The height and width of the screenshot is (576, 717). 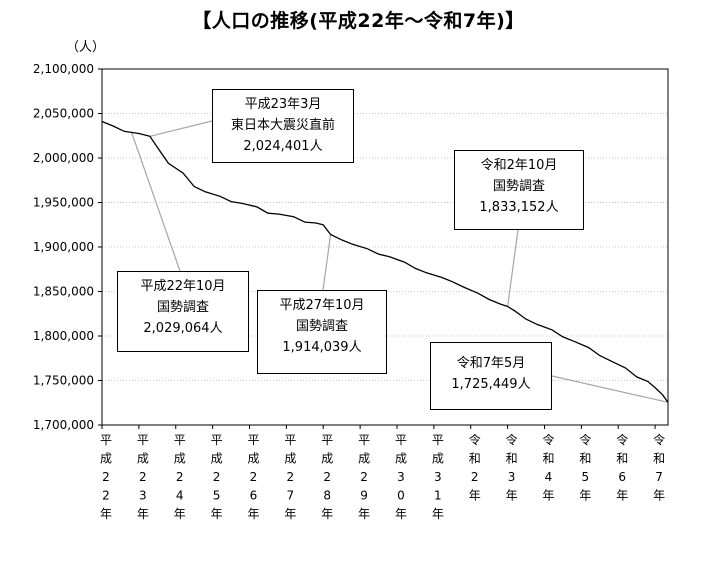 I want to click on y-tick-label: 1,750,000, so click(x=63, y=381).